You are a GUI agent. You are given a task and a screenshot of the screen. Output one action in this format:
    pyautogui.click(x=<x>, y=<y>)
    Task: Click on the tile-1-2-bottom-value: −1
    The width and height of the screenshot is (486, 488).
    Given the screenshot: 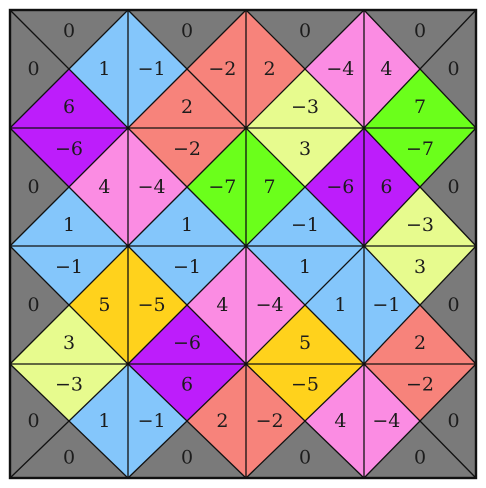 What is the action you would take?
    pyautogui.click(x=305, y=225)
    